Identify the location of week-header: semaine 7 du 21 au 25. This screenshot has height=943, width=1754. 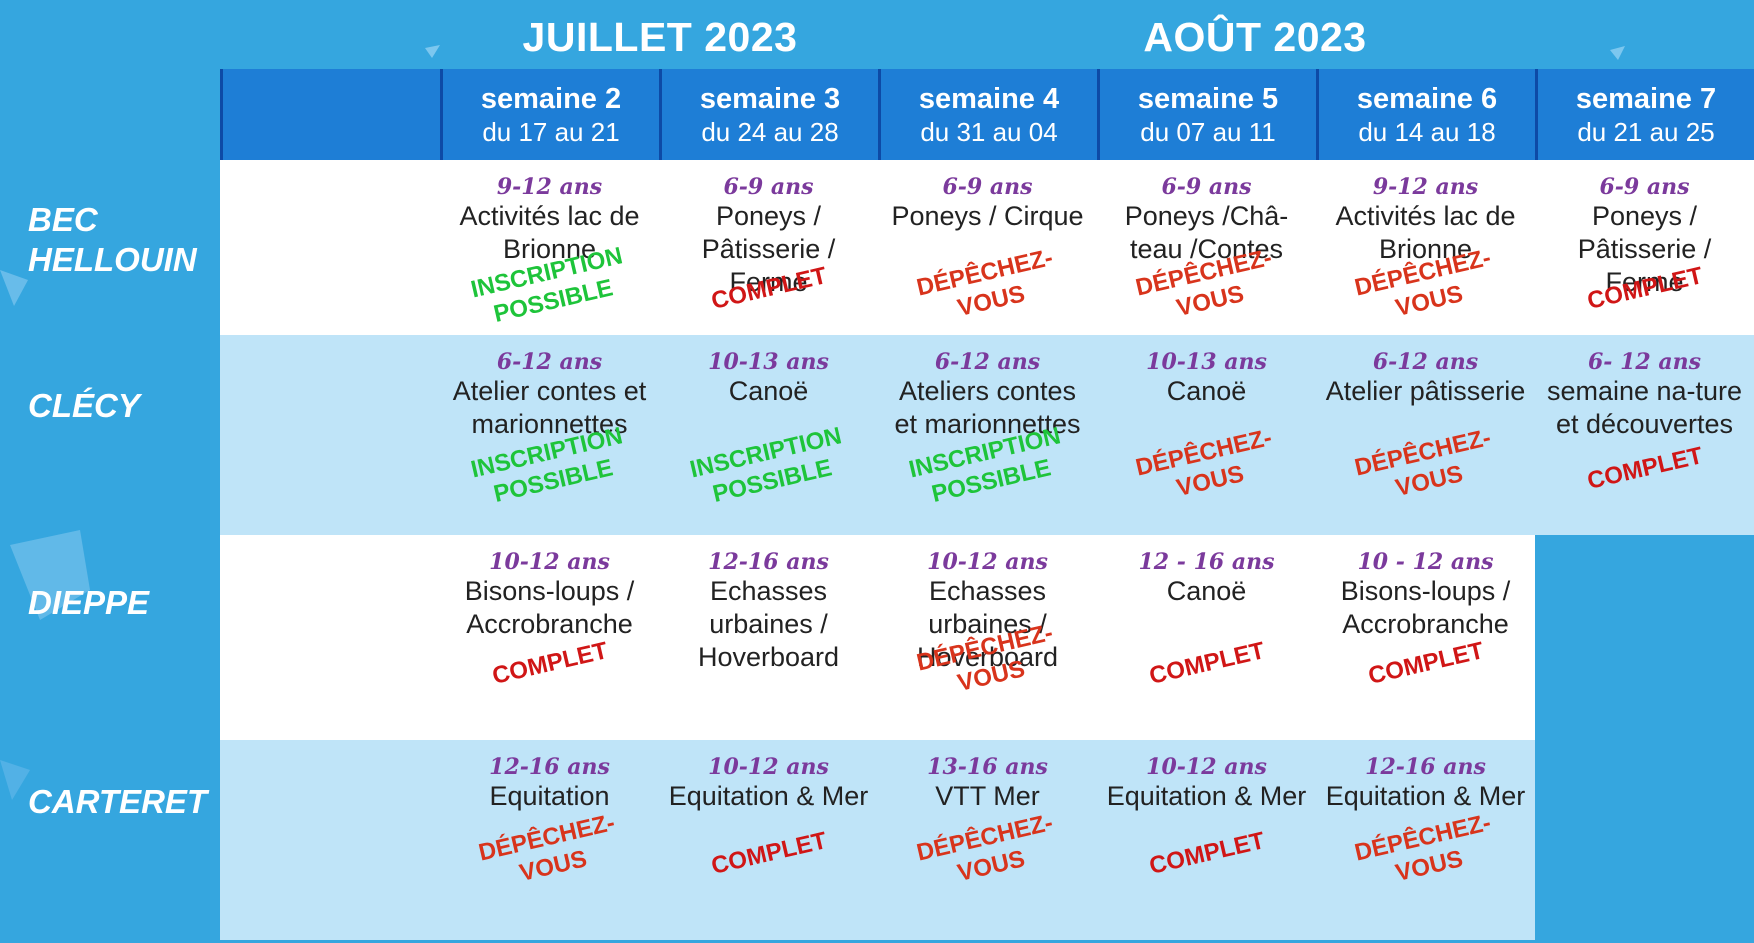
(1644, 114).